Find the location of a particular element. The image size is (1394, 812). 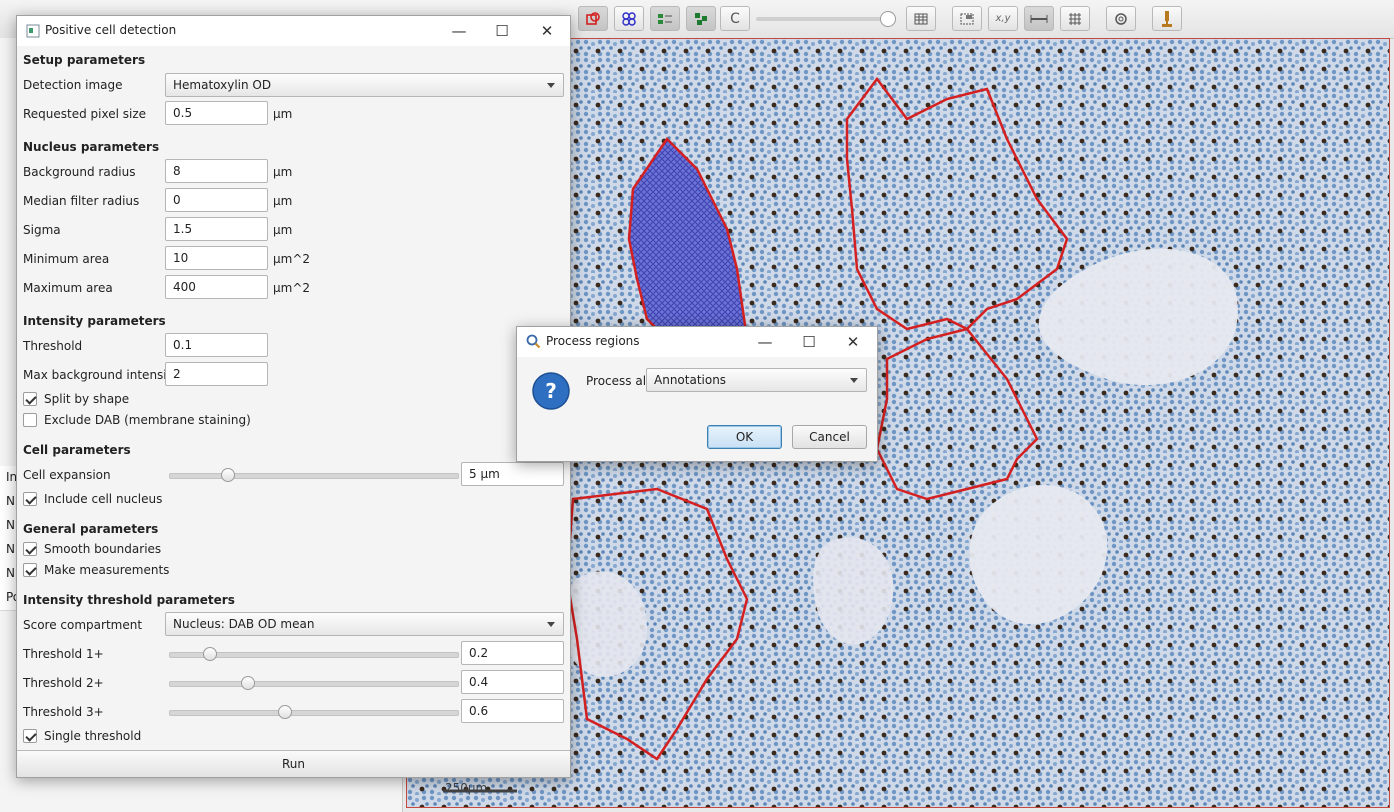

process-all-value: Annotations is located at coordinates (690, 380).